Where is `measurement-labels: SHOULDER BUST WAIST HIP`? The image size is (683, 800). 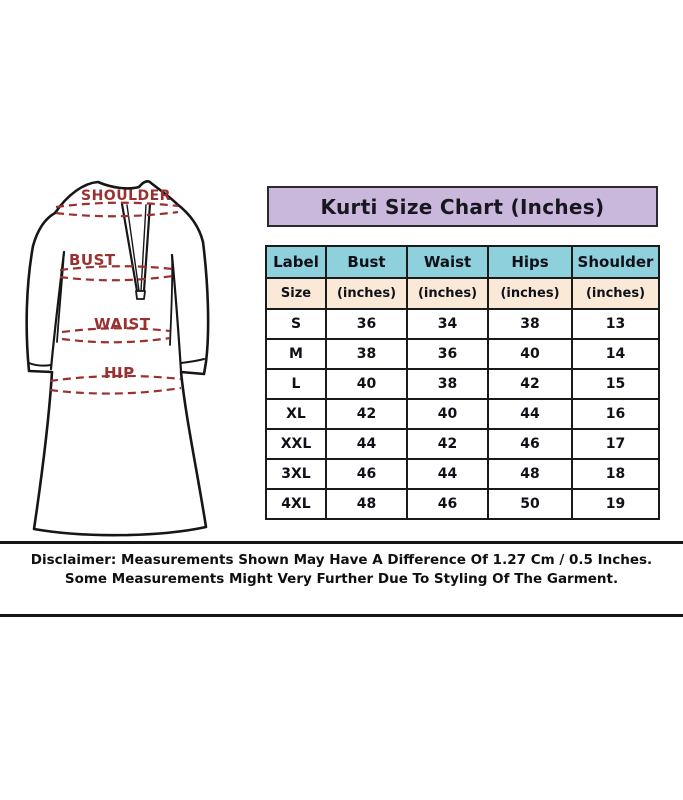 measurement-labels: SHOULDER BUST WAIST HIP is located at coordinates (120, 285).